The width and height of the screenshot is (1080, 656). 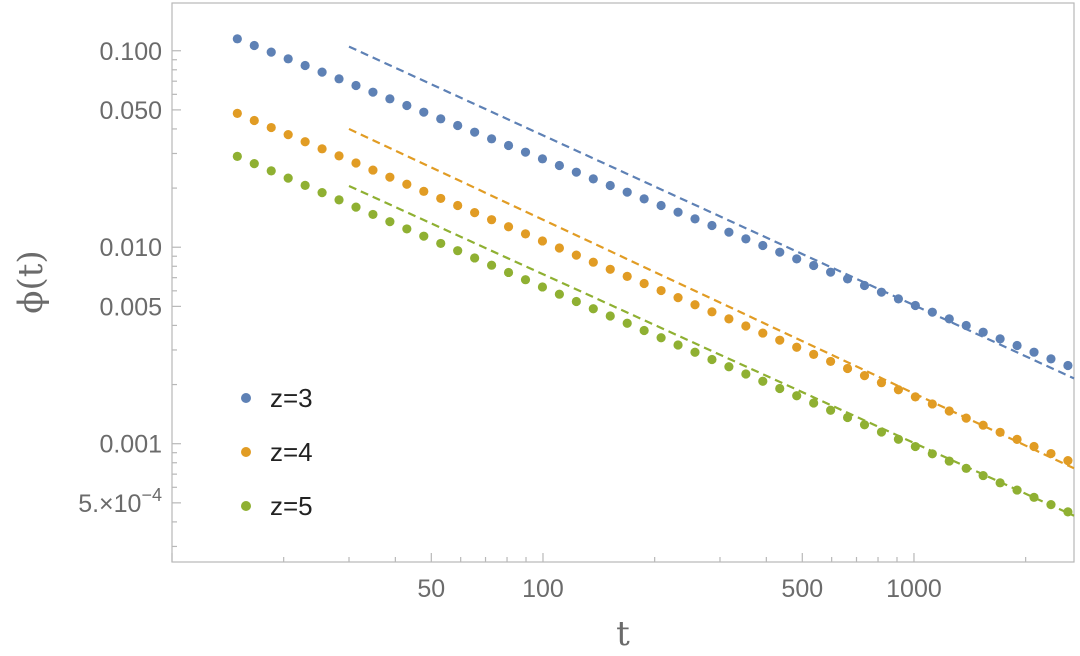 What do you see at coordinates (291, 506) in the screenshot?
I see `legend-label-z5: z=5` at bounding box center [291, 506].